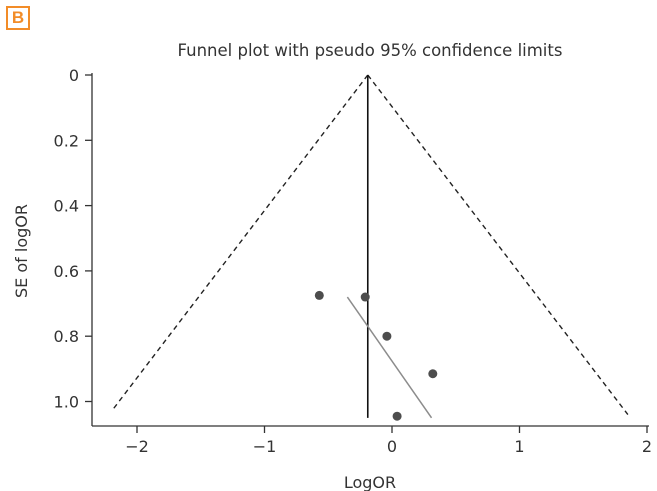 This screenshot has height=491, width=657. I want to click on panel-label-badge: B, so click(18, 18).